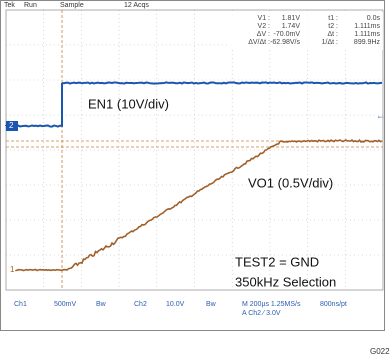 This screenshot has height=360, width=391. What do you see at coordinates (332, 34) in the screenshot?
I see `readout-cell: Δt :` at bounding box center [332, 34].